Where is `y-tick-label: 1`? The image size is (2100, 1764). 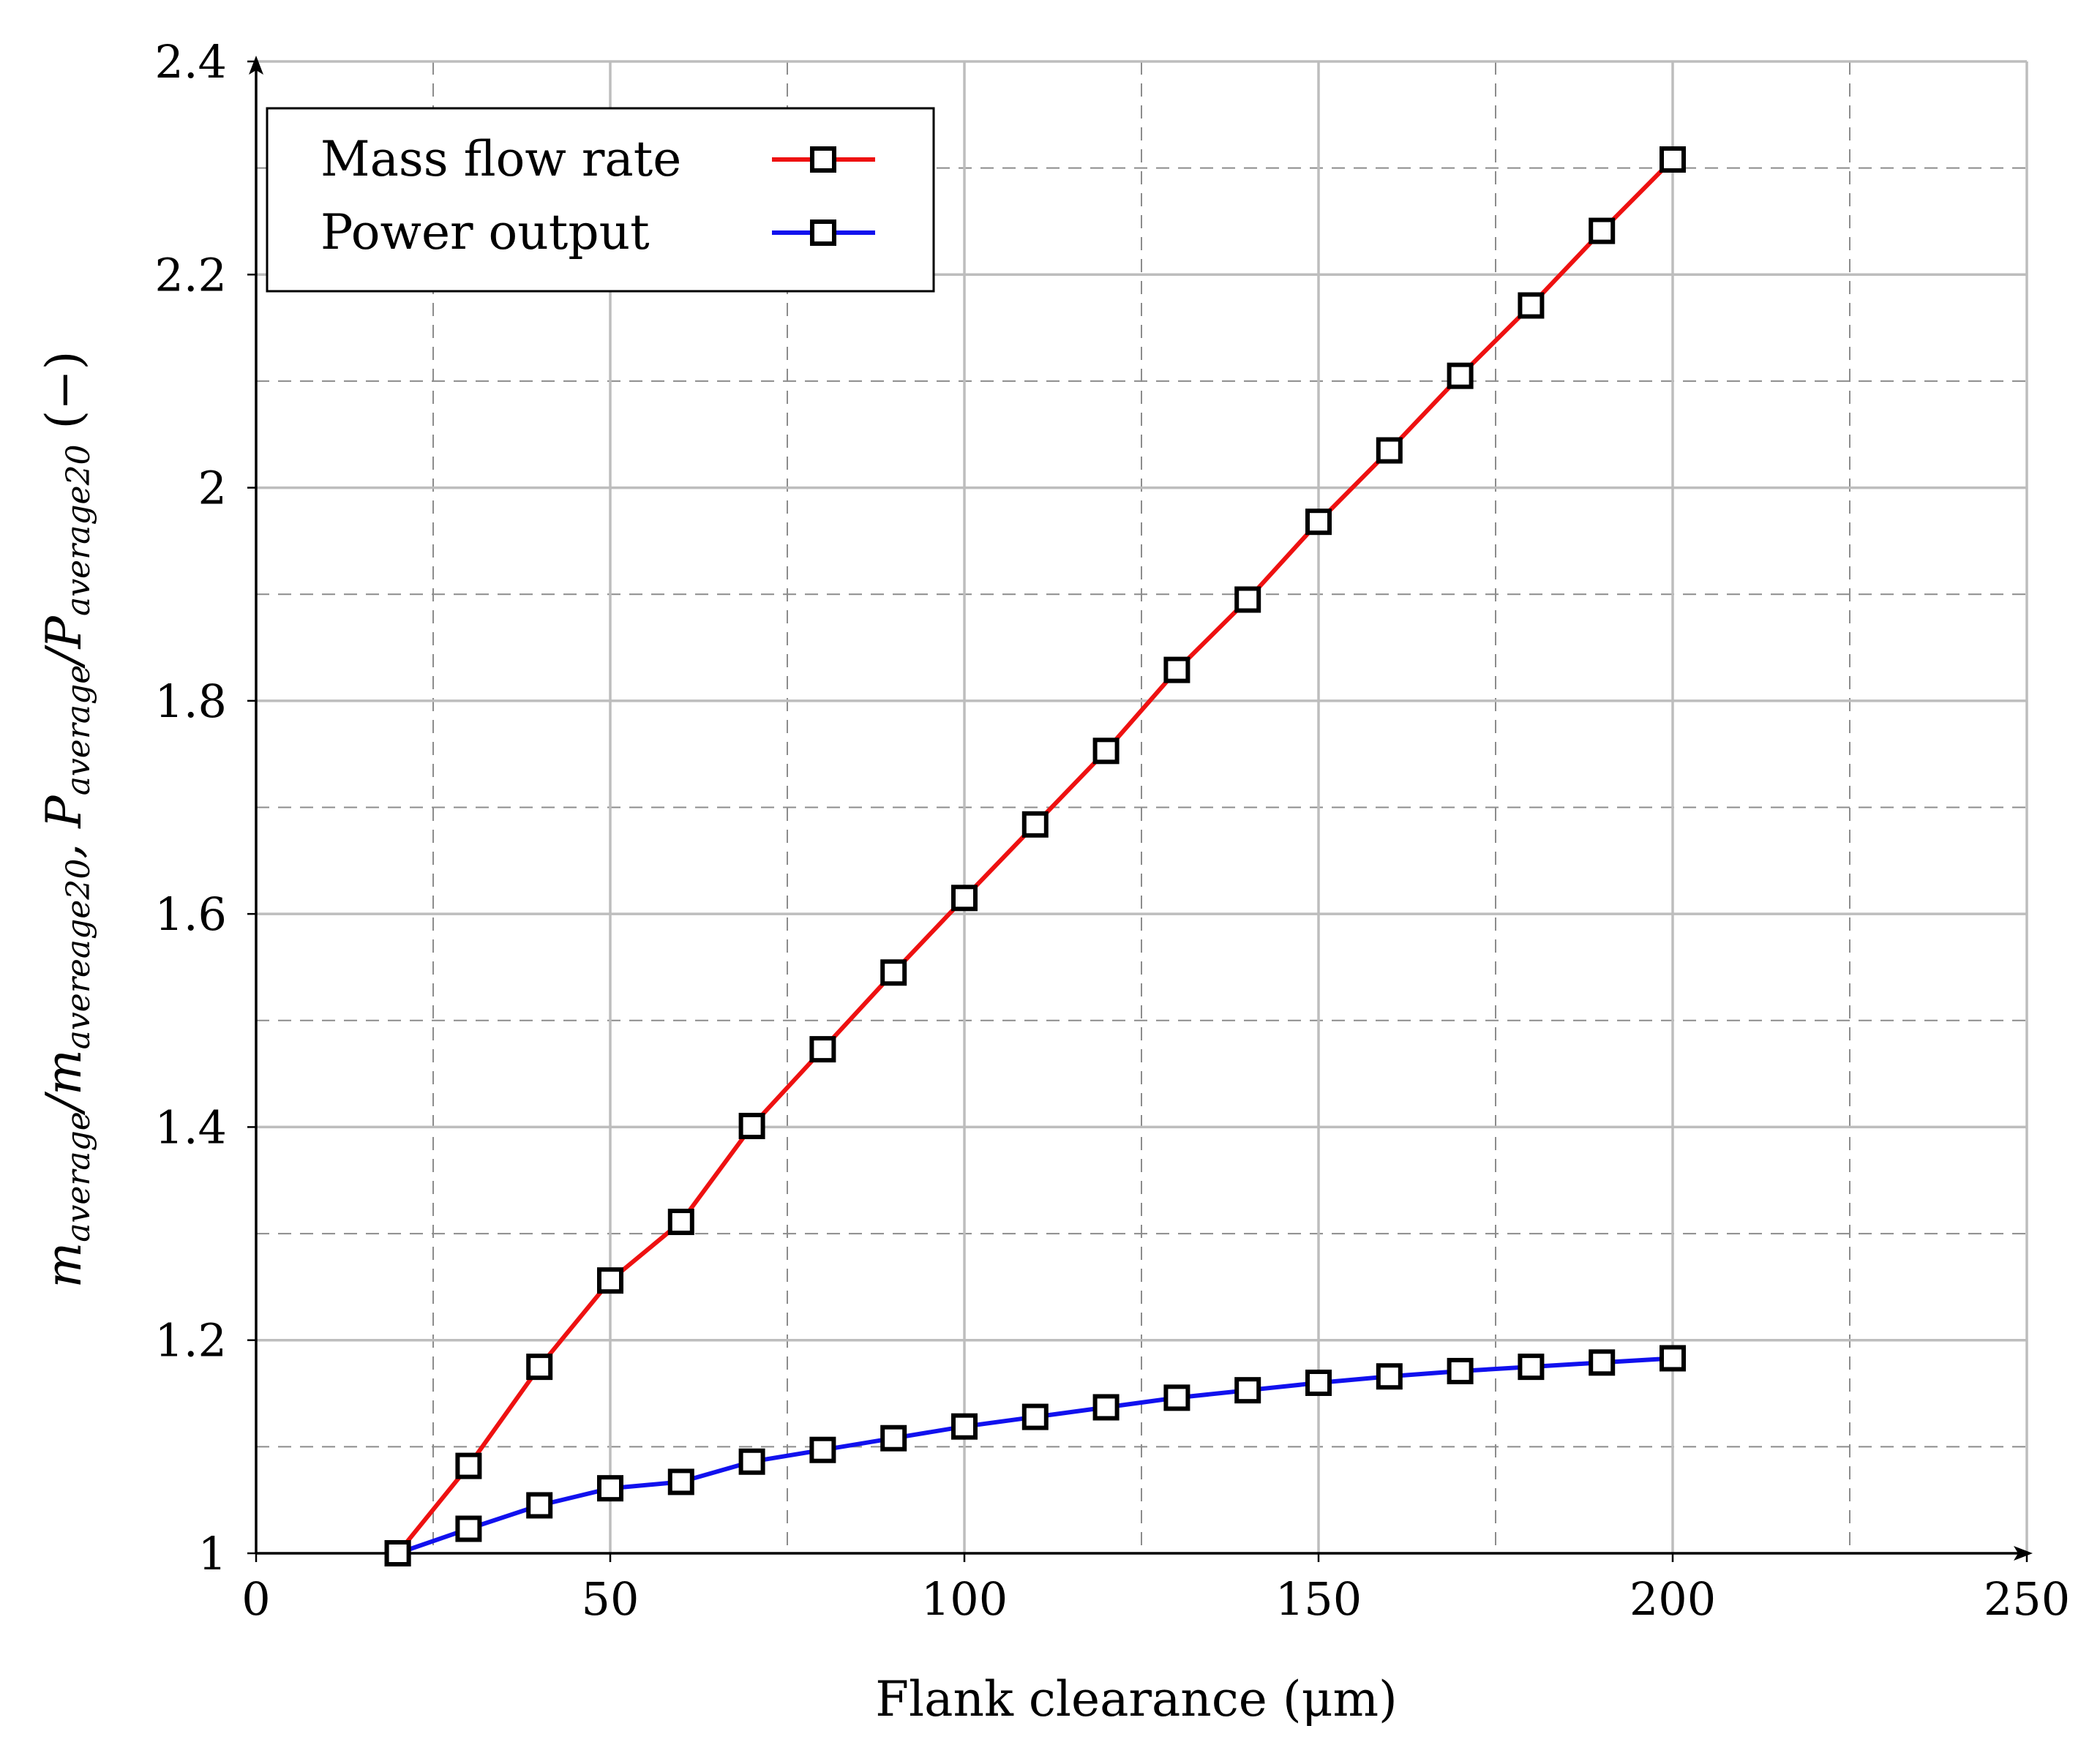 y-tick-label: 1 is located at coordinates (212, 1553).